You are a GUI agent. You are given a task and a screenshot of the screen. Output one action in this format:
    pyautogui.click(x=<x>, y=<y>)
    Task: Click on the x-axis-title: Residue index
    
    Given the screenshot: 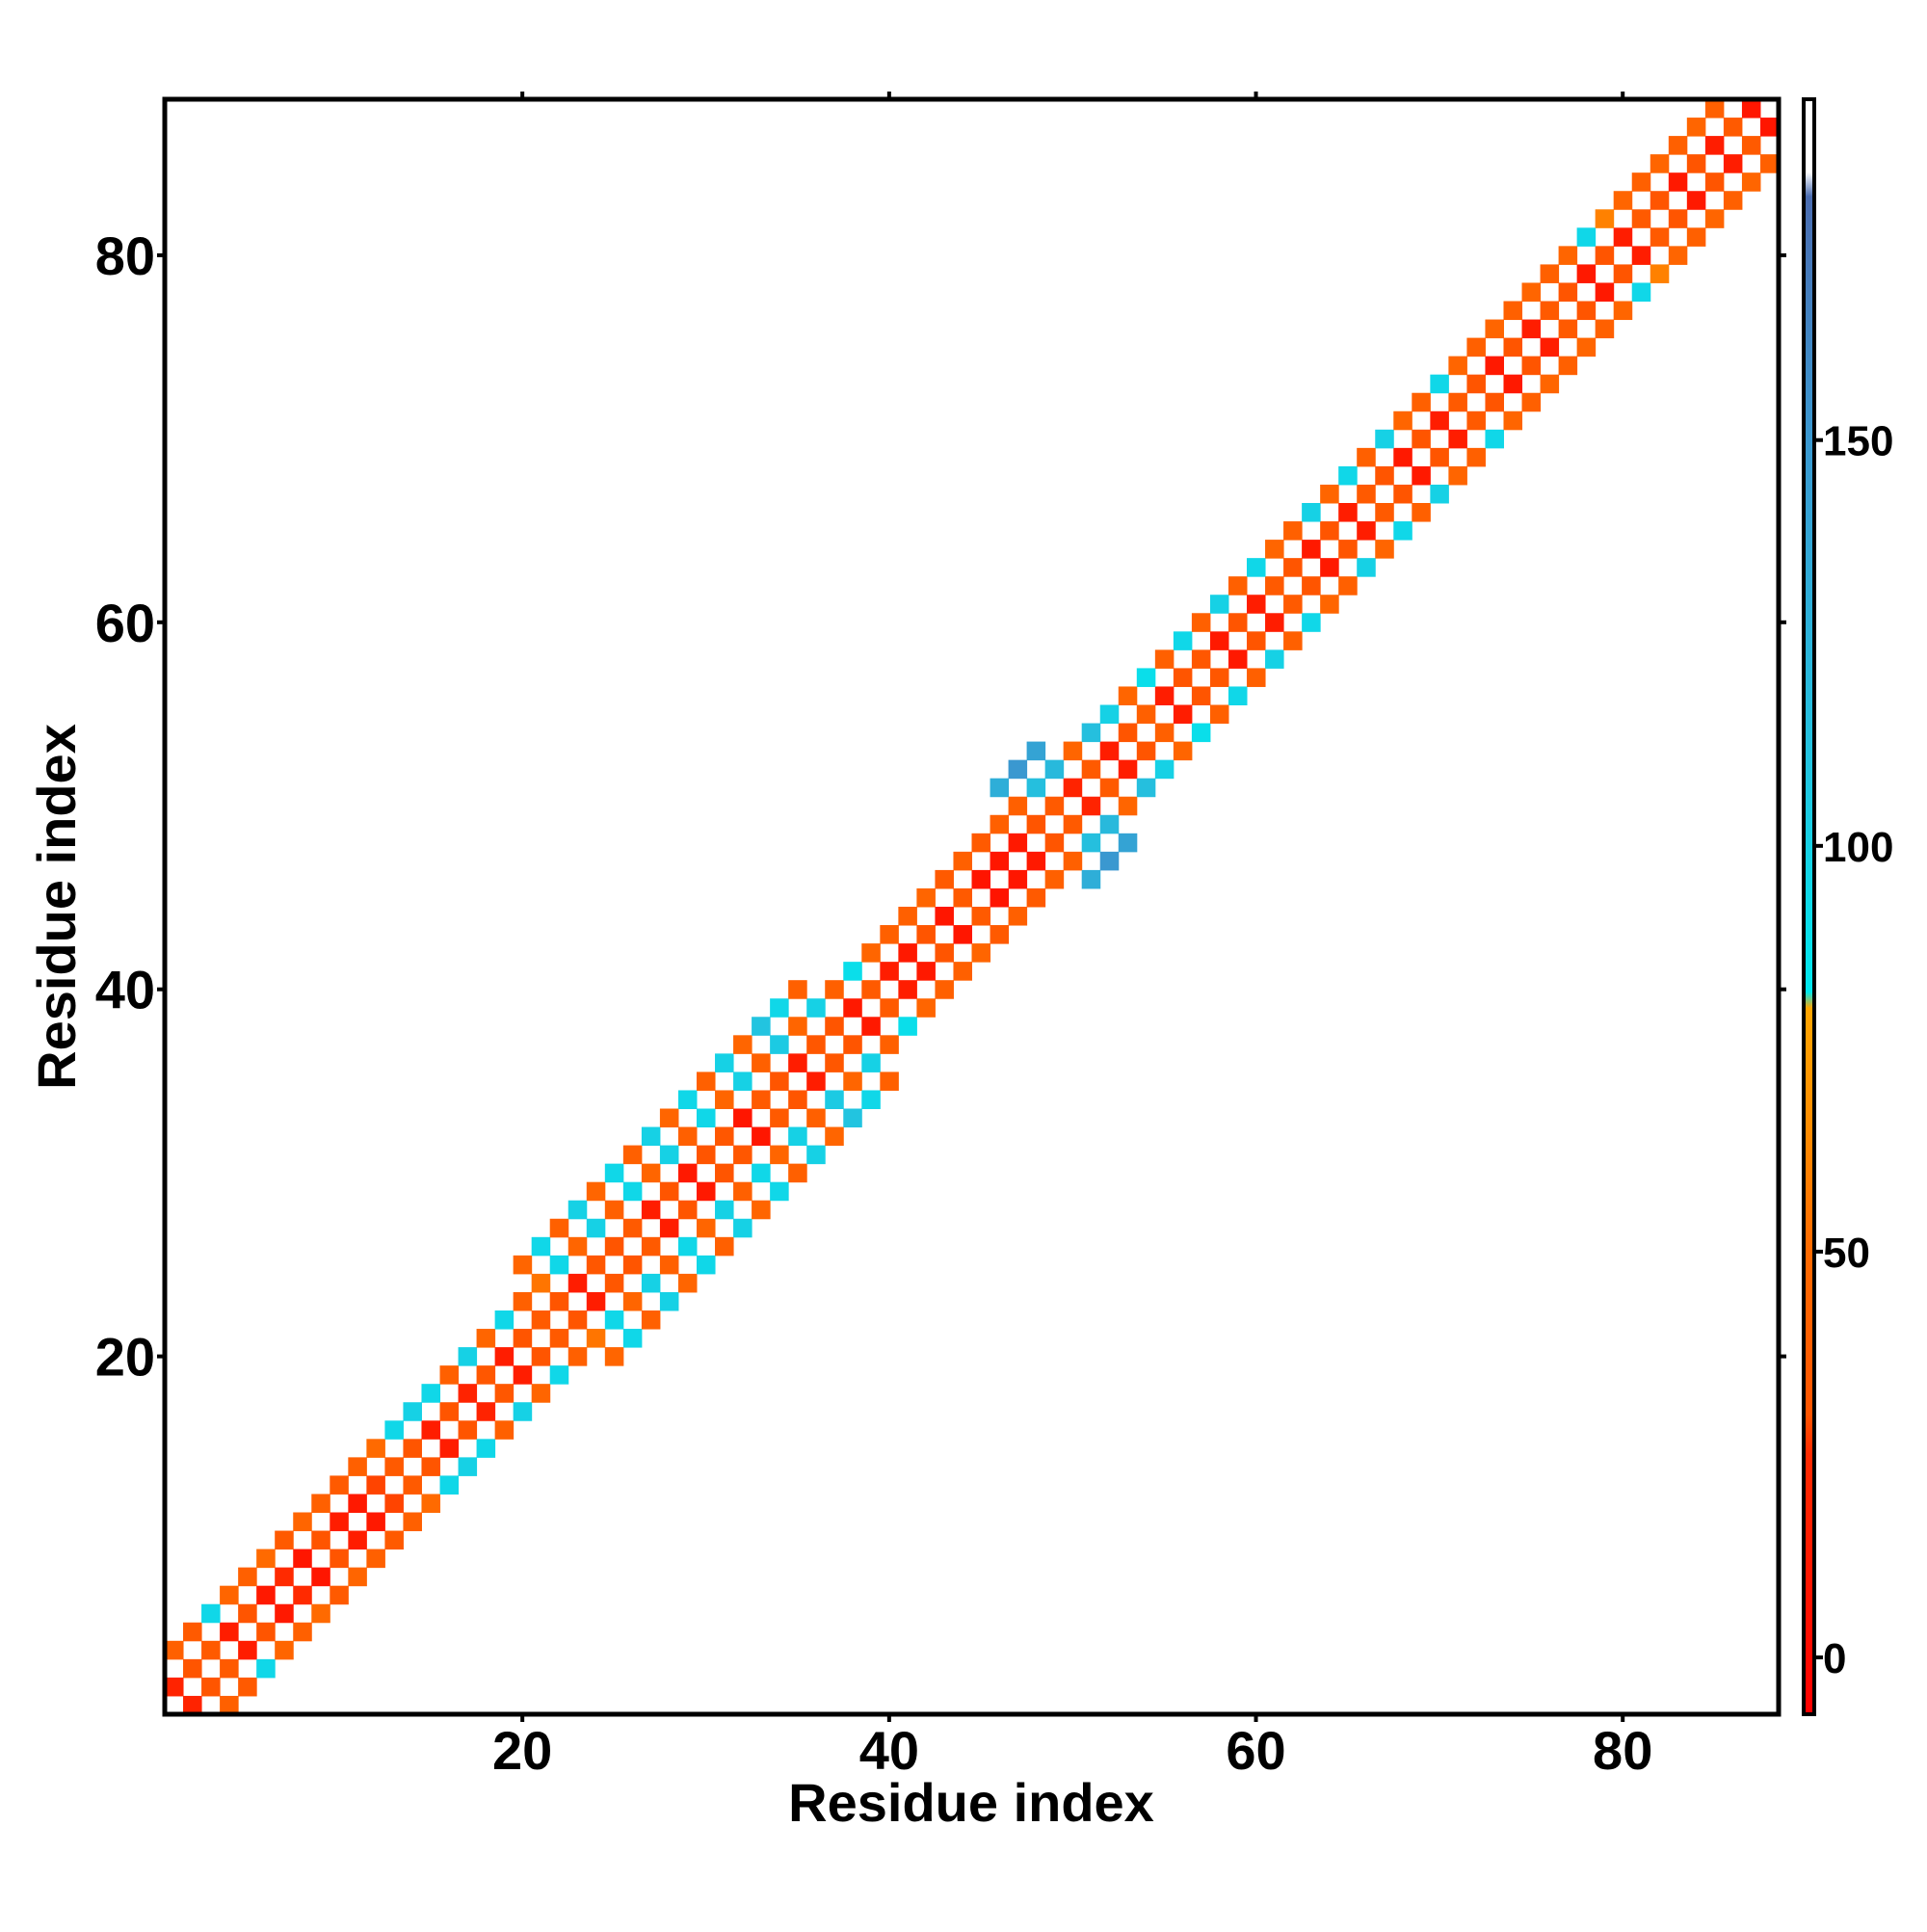 What is the action you would take?
    pyautogui.click(x=971, y=1802)
    